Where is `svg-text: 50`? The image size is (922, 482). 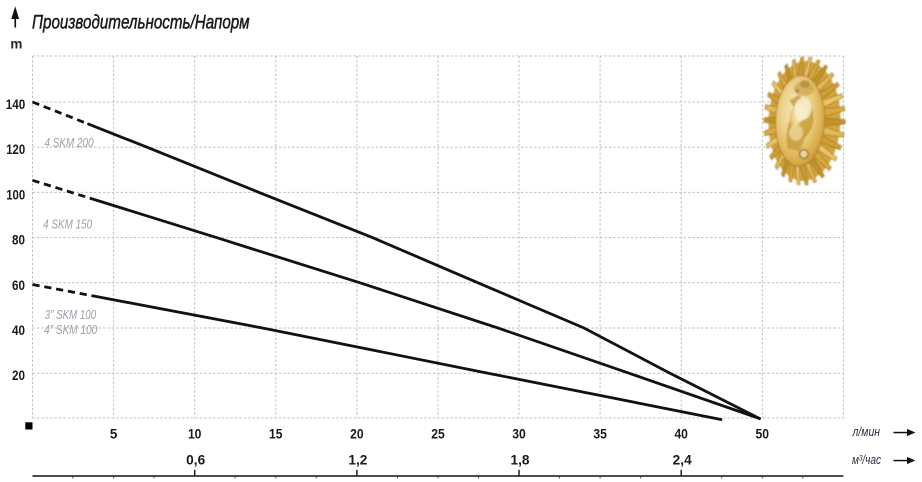 svg-text: 50 is located at coordinates (763, 434).